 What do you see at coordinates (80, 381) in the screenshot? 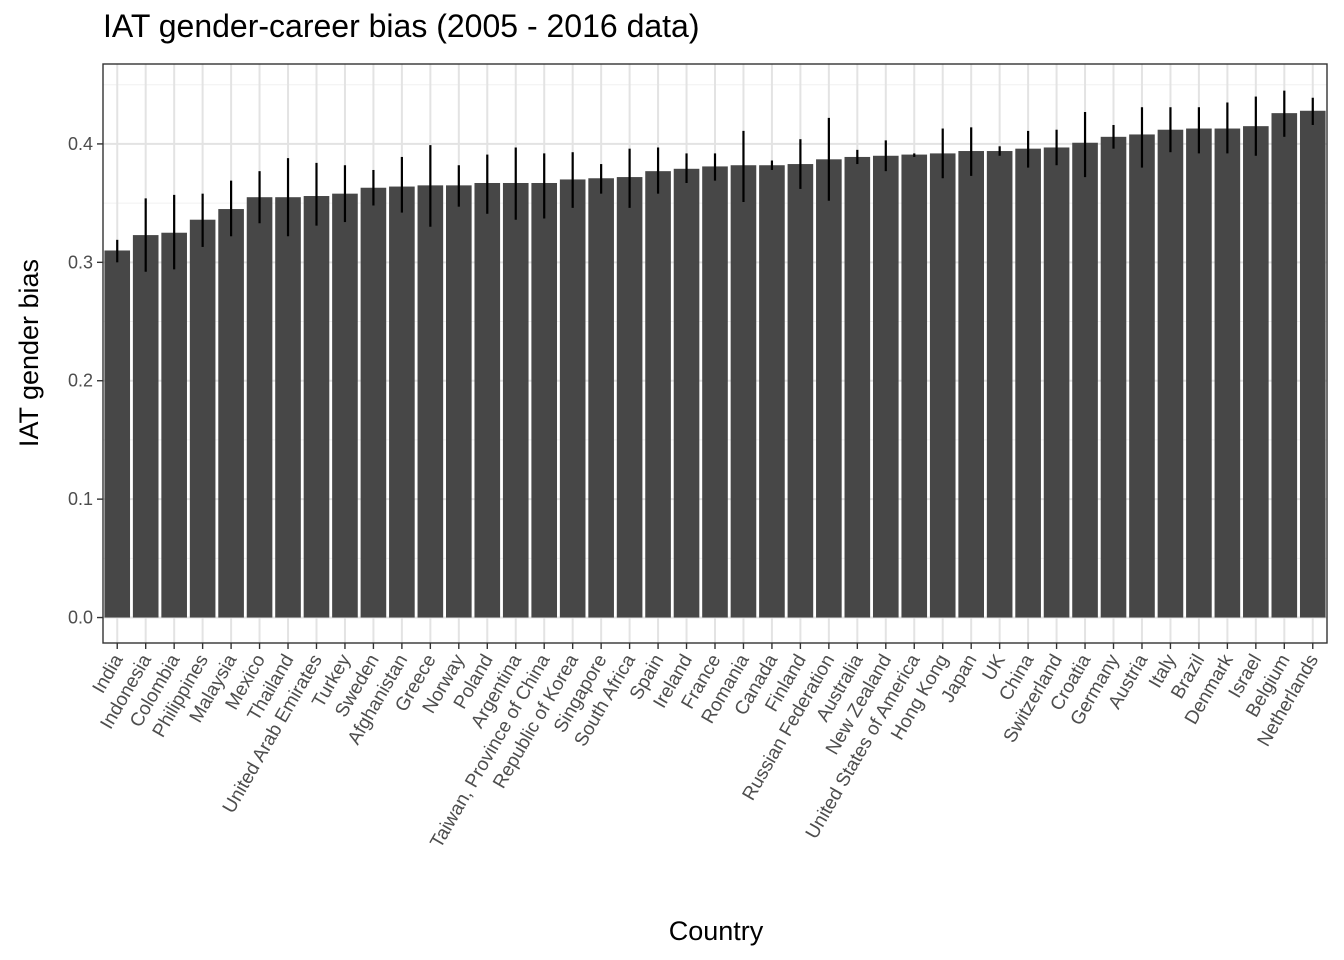
I see `y-tick-label: 0.2` at bounding box center [80, 381].